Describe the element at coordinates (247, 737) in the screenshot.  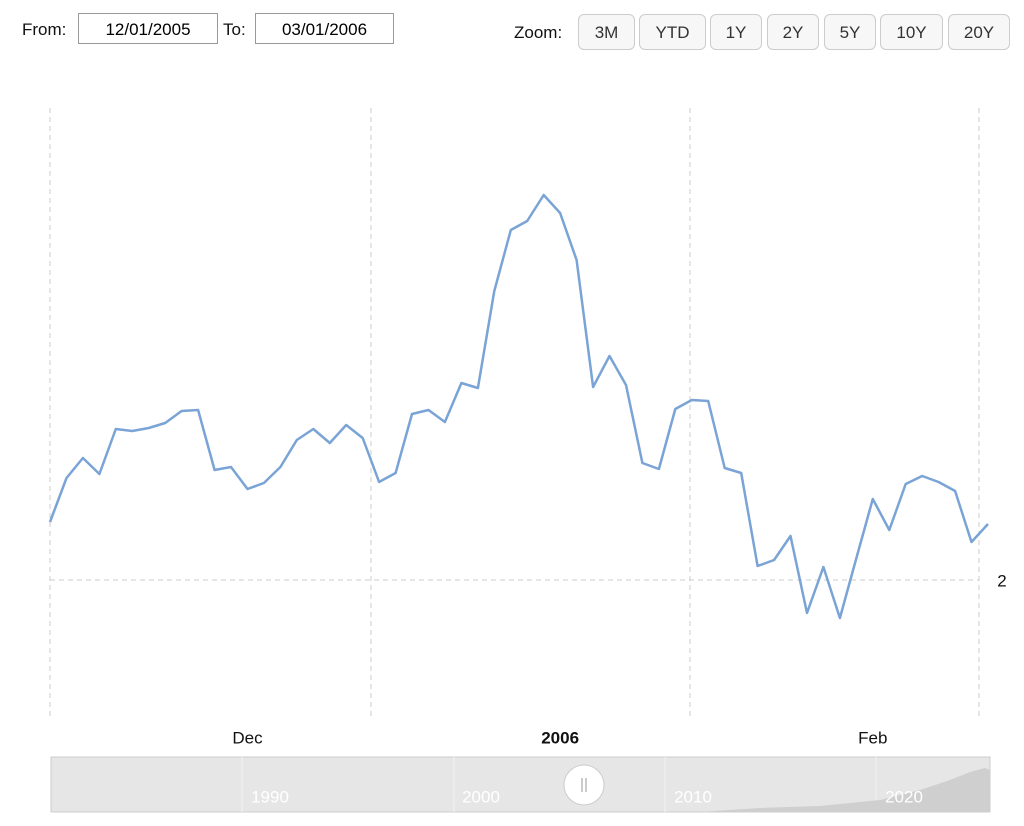
I see `x-tick-label: Dec` at that location.